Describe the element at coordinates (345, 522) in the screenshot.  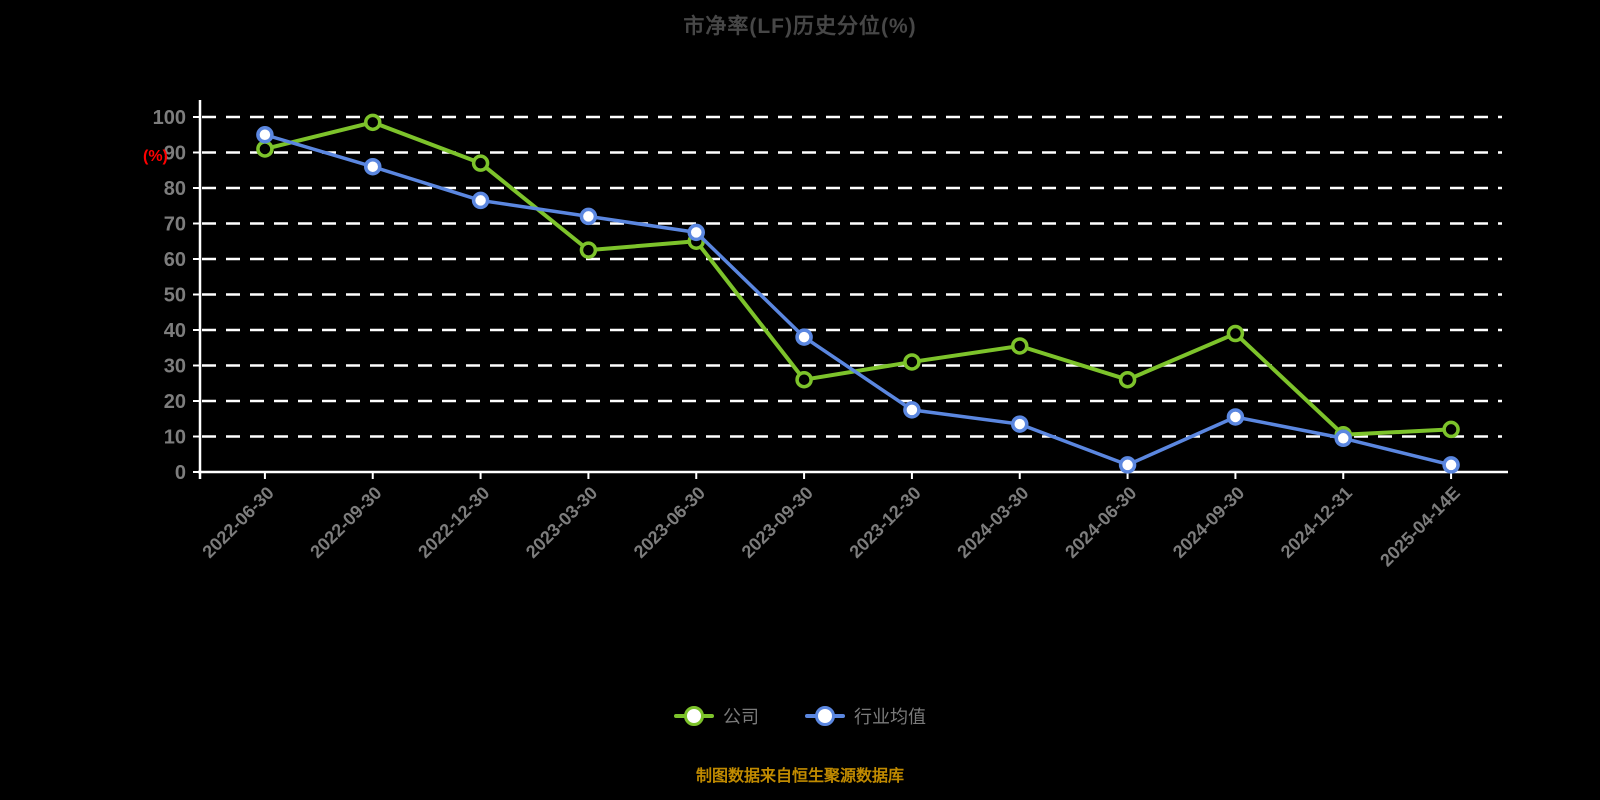
I see `x-tick-label: 2022-09-30` at that location.